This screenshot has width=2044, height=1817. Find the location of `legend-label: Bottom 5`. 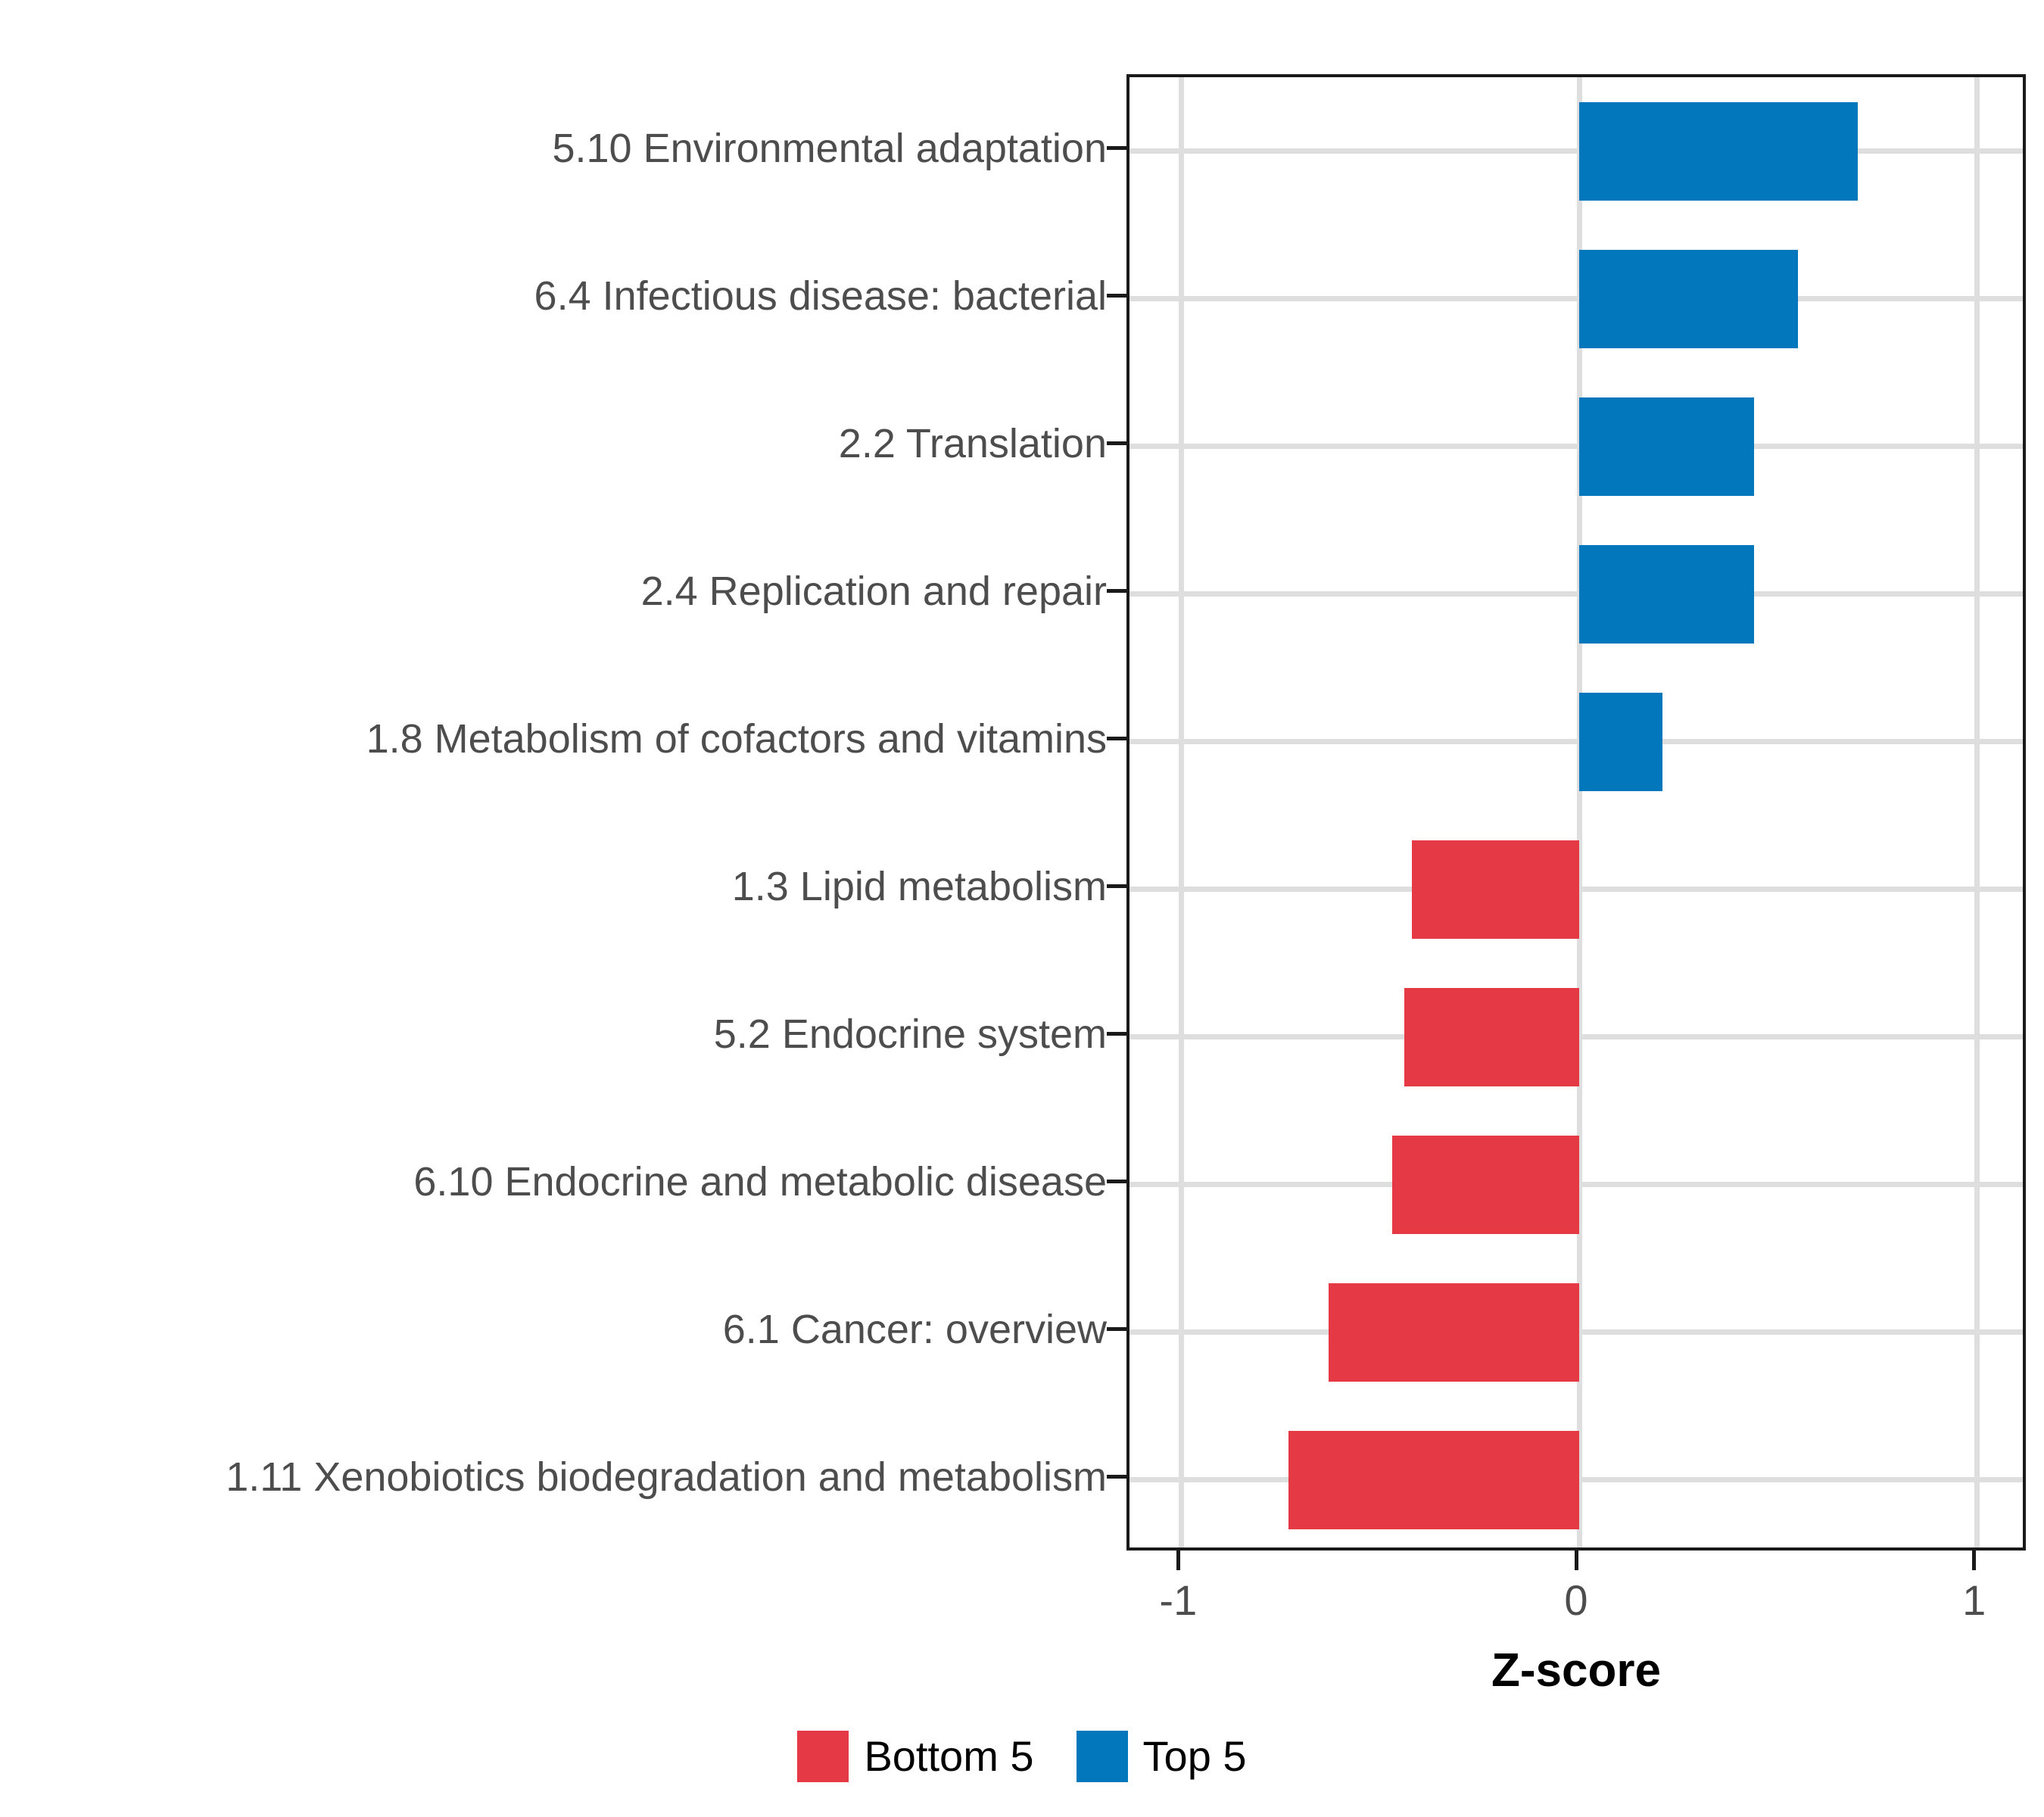

legend-label: Bottom 5 is located at coordinates (949, 1756).